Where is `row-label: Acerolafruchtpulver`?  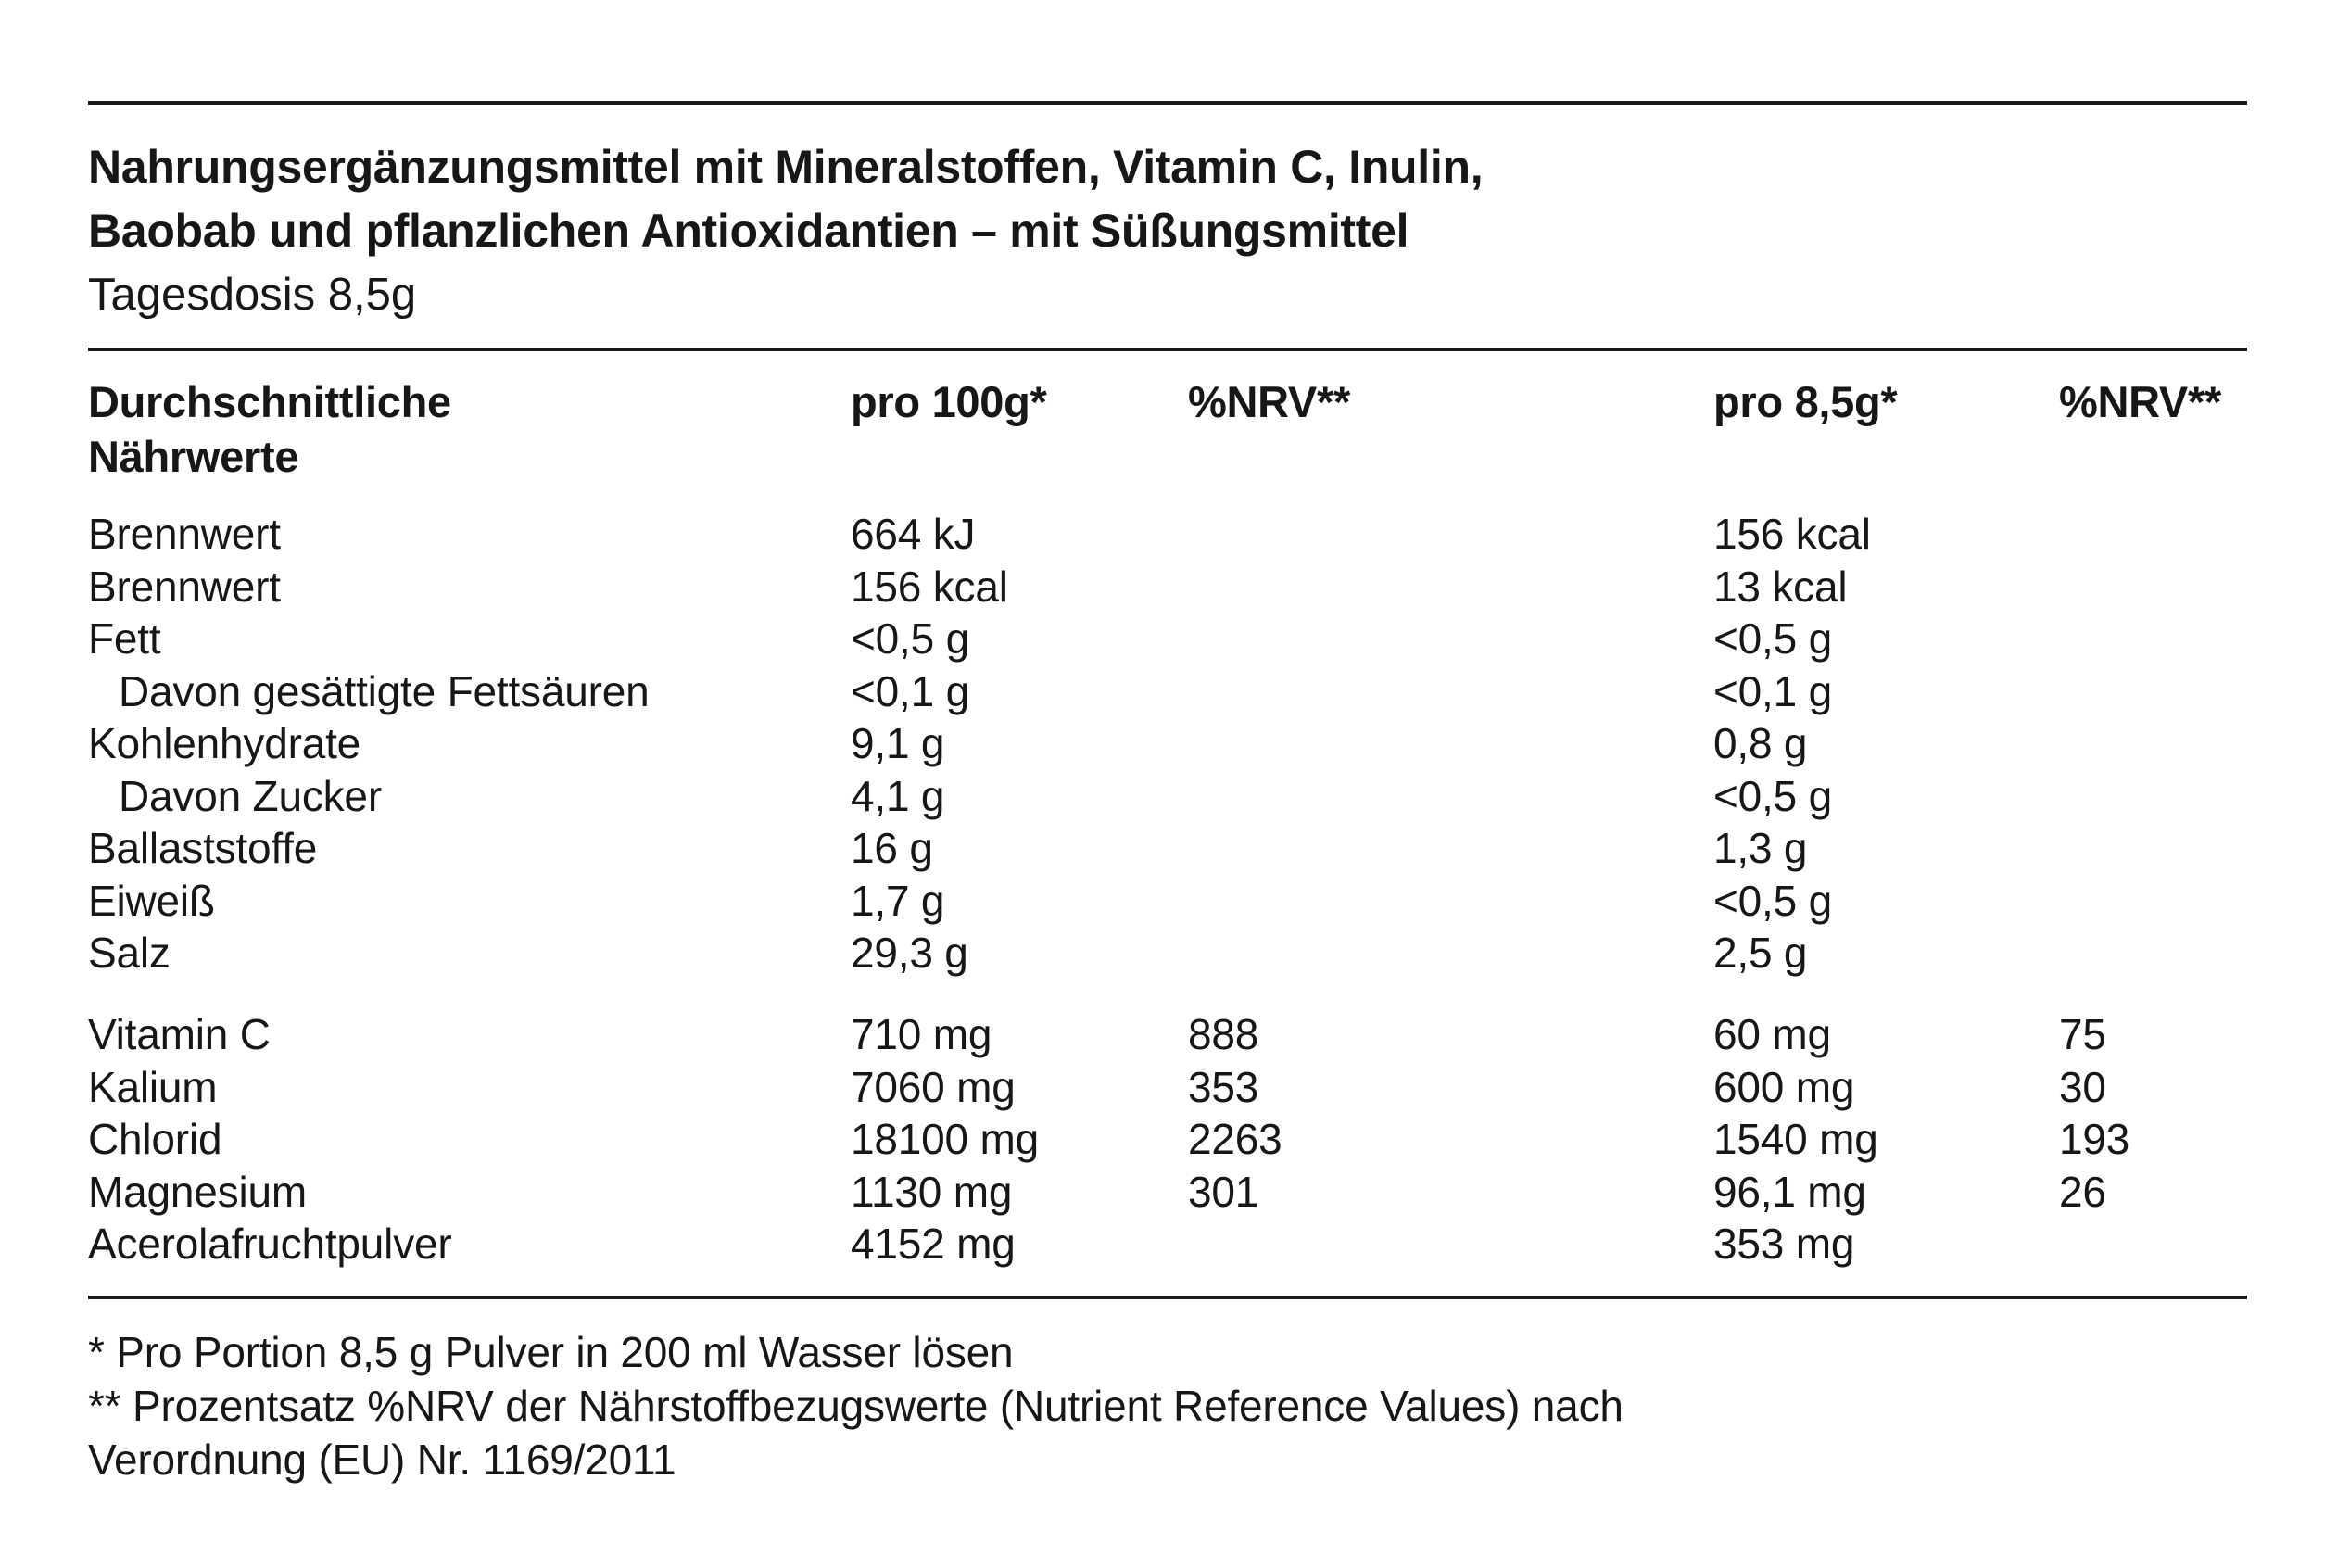 row-label: Acerolafruchtpulver is located at coordinates (270, 1244).